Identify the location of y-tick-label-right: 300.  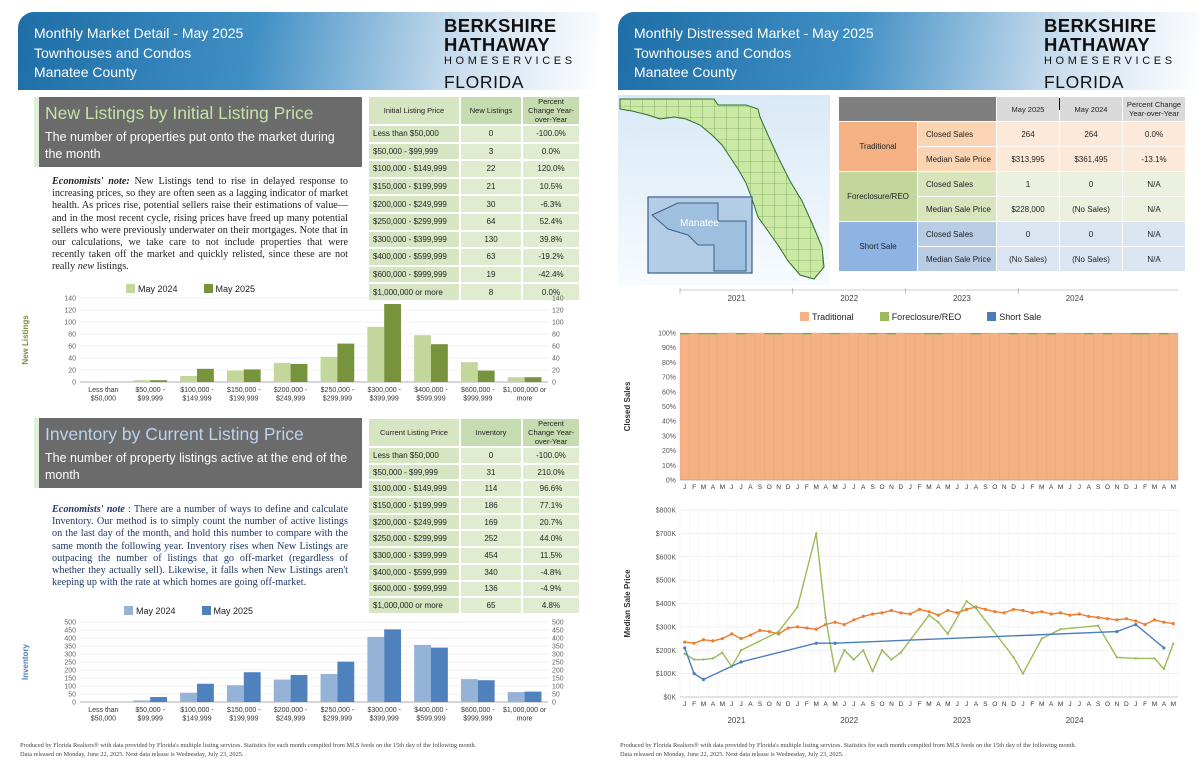
(558, 655).